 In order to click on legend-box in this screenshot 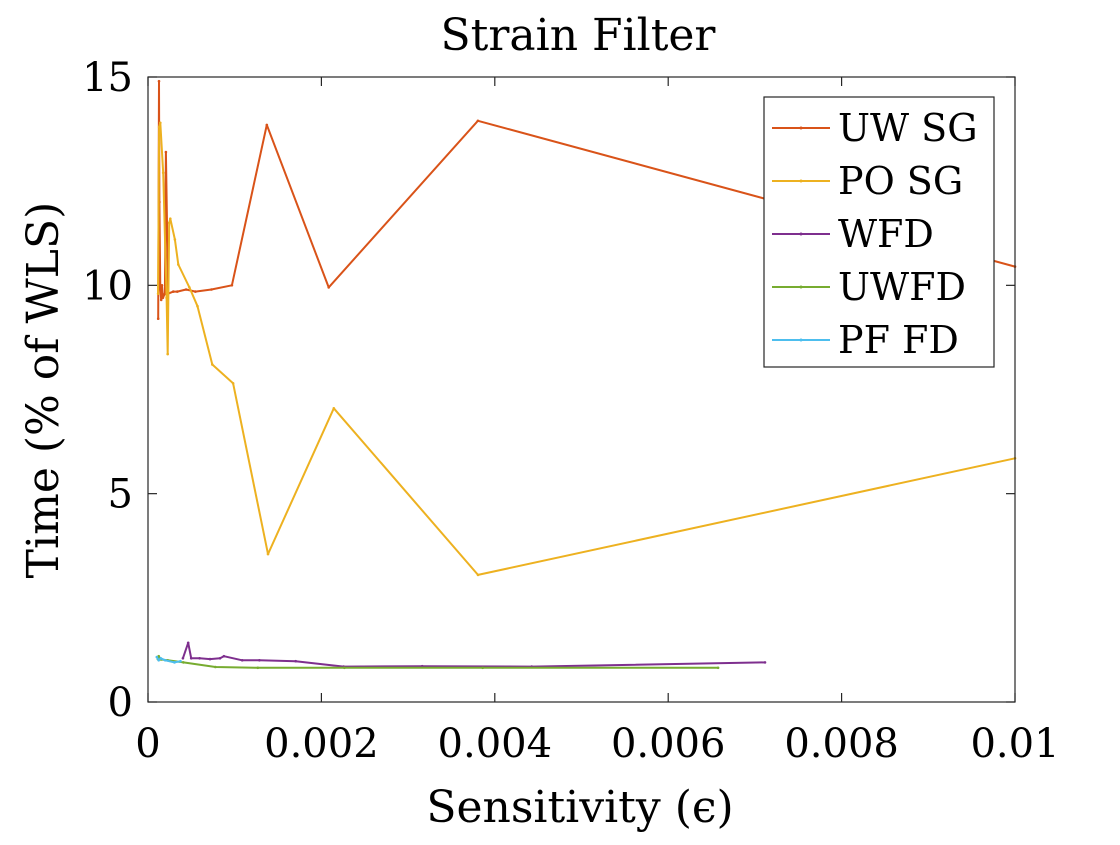, I will do `click(879, 232)`.